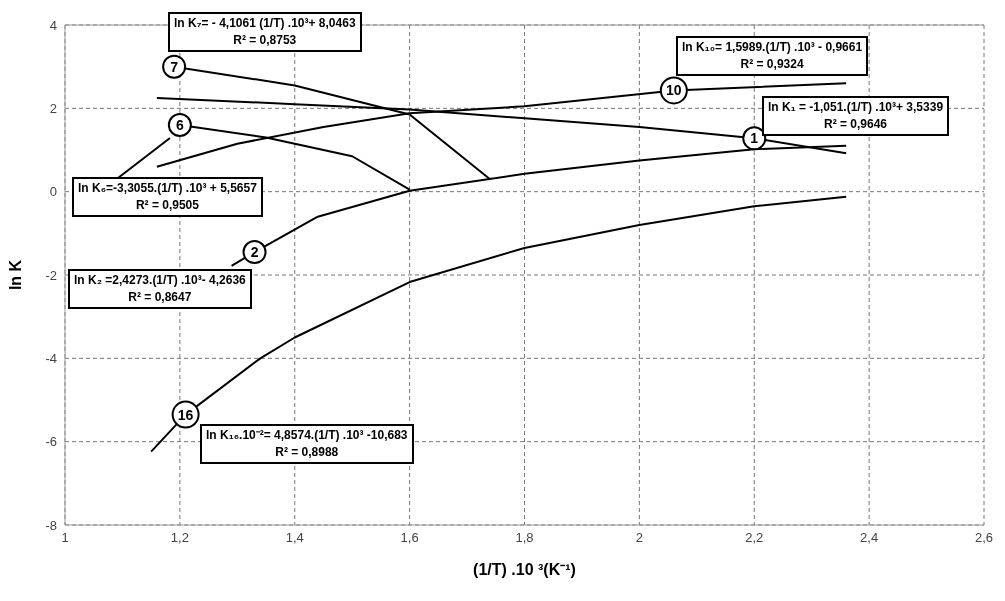 This screenshot has width=1005, height=601. I want to click on circled-number: 7, so click(174, 66).